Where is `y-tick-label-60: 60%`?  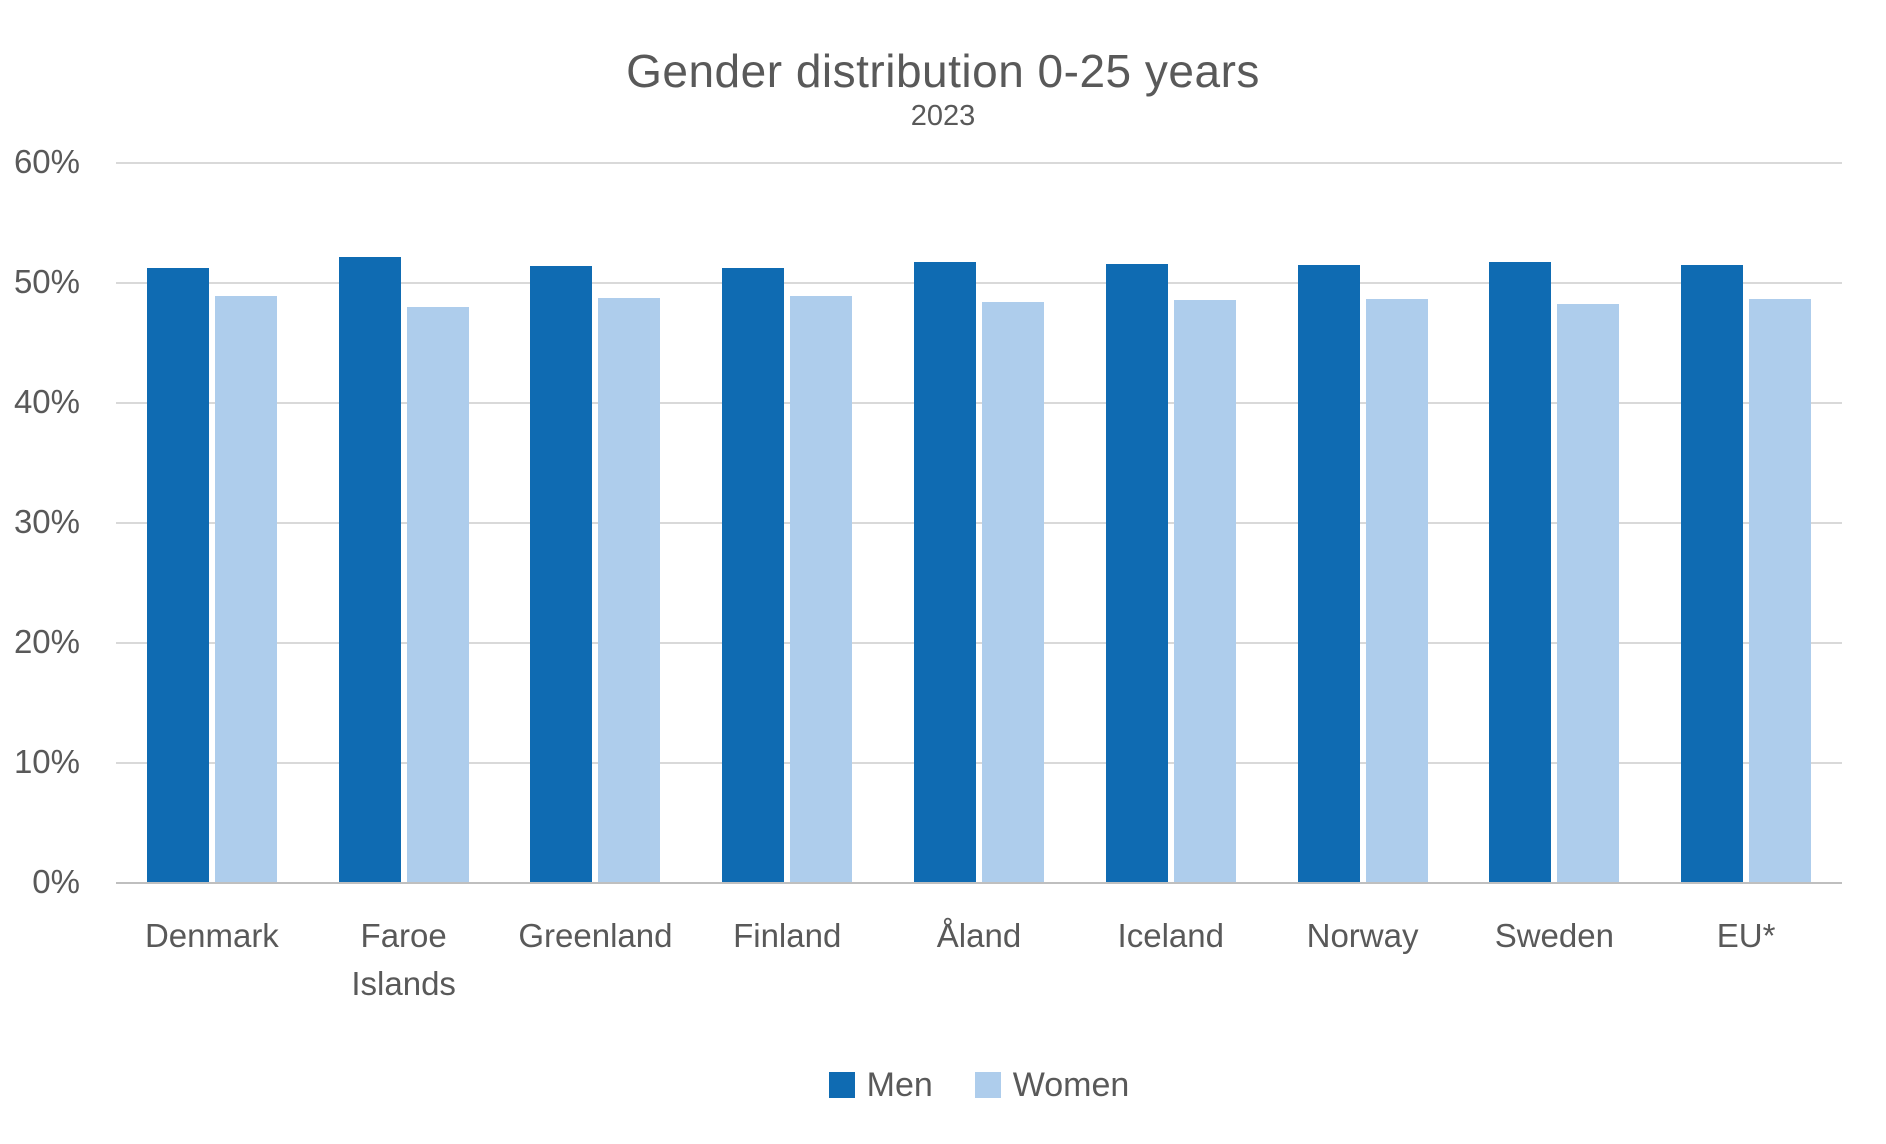
y-tick-label-60: 60% is located at coordinates (46, 161).